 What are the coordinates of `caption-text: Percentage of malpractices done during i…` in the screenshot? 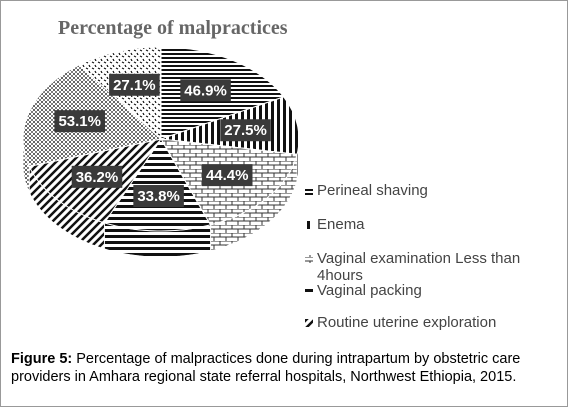 It's located at (266, 368).